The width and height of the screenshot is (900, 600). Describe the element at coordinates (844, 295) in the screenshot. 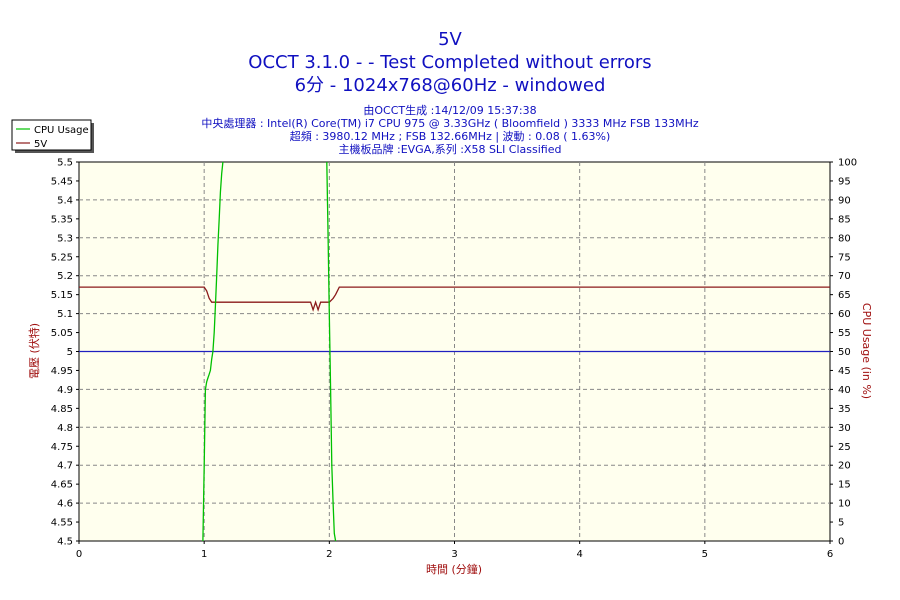

I see `tick-label-right: 65` at that location.